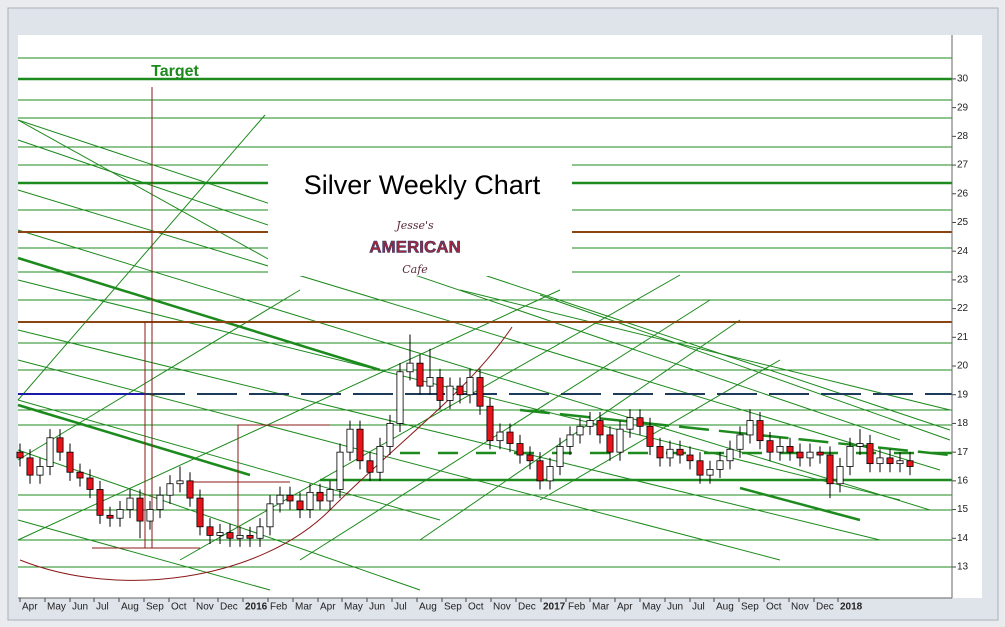 The height and width of the screenshot is (627, 1005). Describe the element at coordinates (963, 107) in the screenshot. I see `y-tick-label: 29` at that location.